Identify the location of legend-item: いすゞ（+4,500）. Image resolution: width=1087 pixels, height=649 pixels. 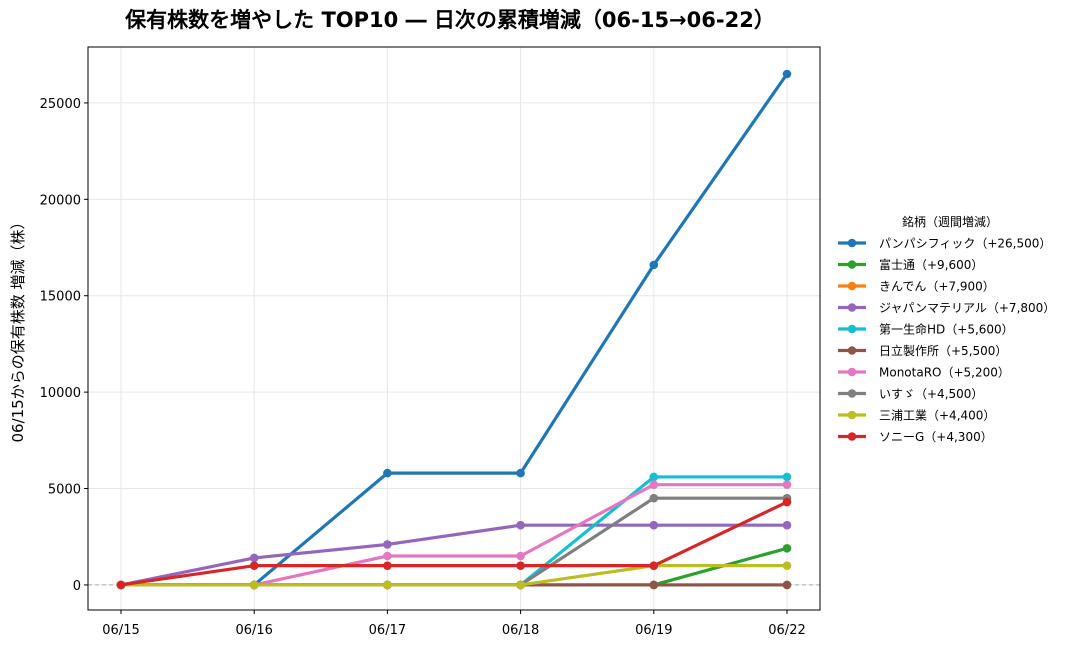
(910, 394).